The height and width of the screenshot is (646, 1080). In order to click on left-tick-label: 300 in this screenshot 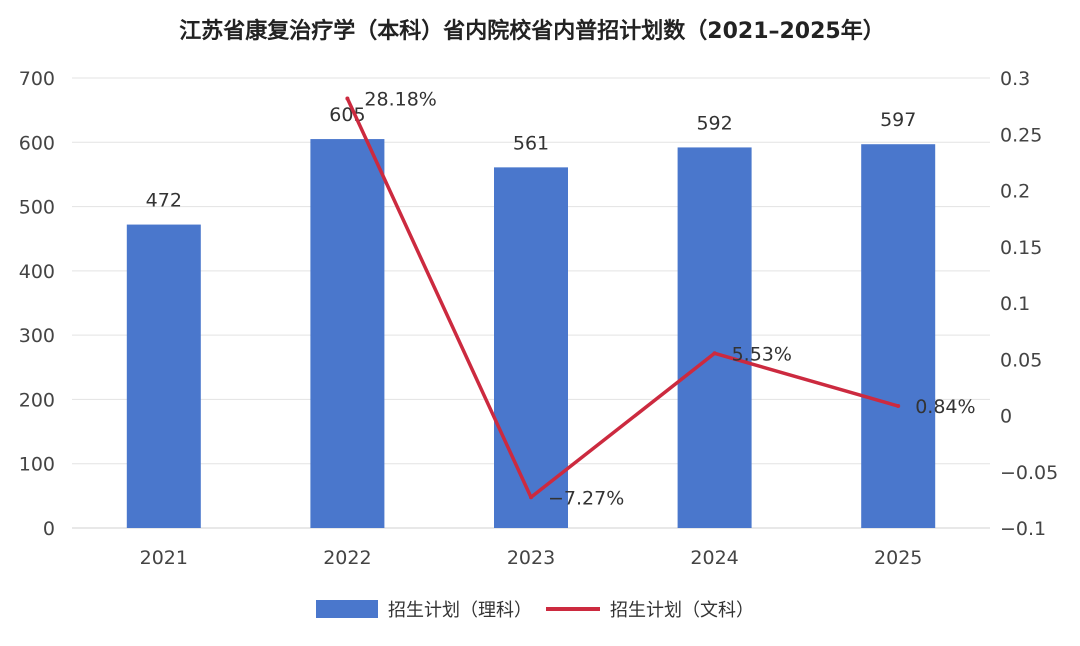, I will do `click(37, 336)`.